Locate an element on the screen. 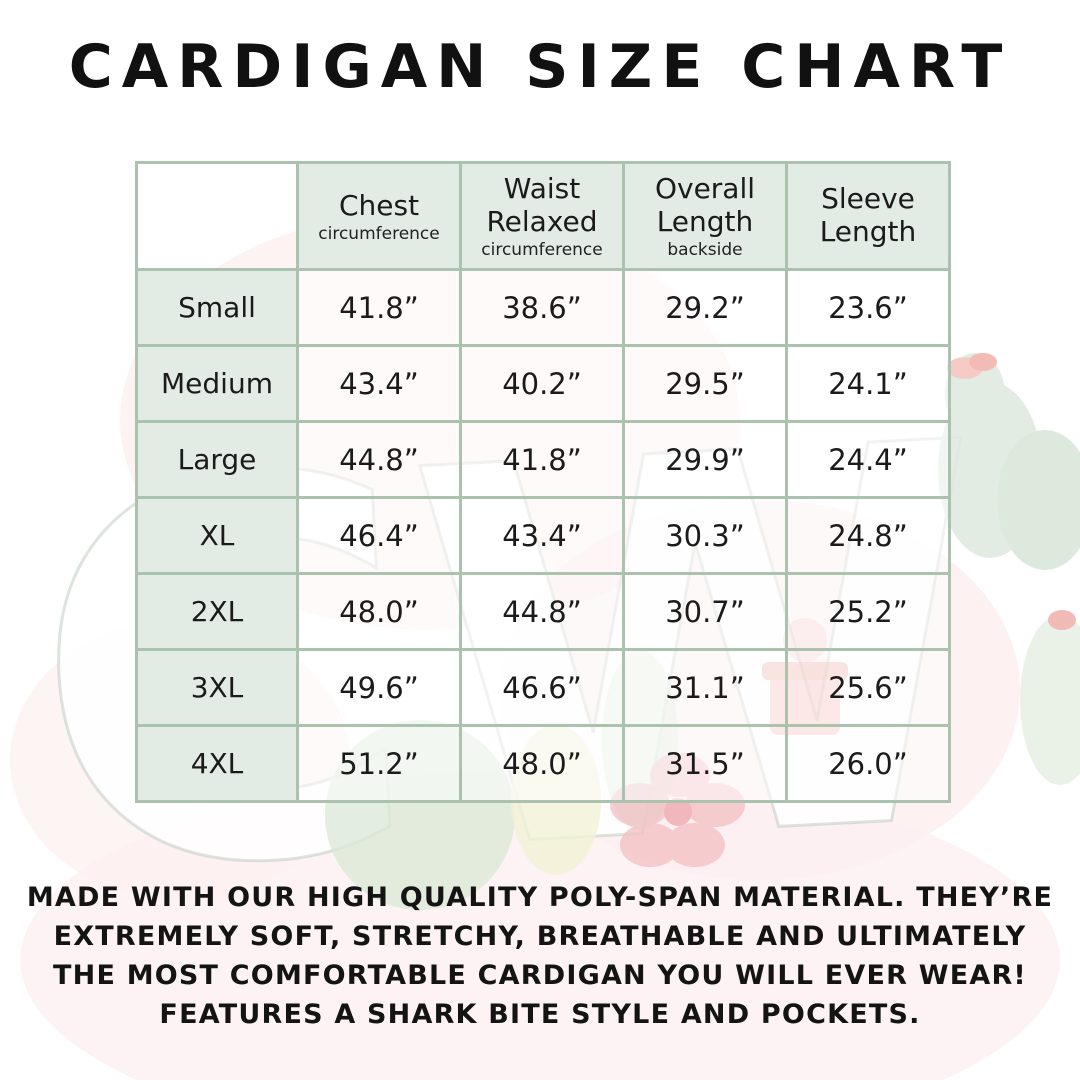  value-cell: 46.6” is located at coordinates (542, 687).